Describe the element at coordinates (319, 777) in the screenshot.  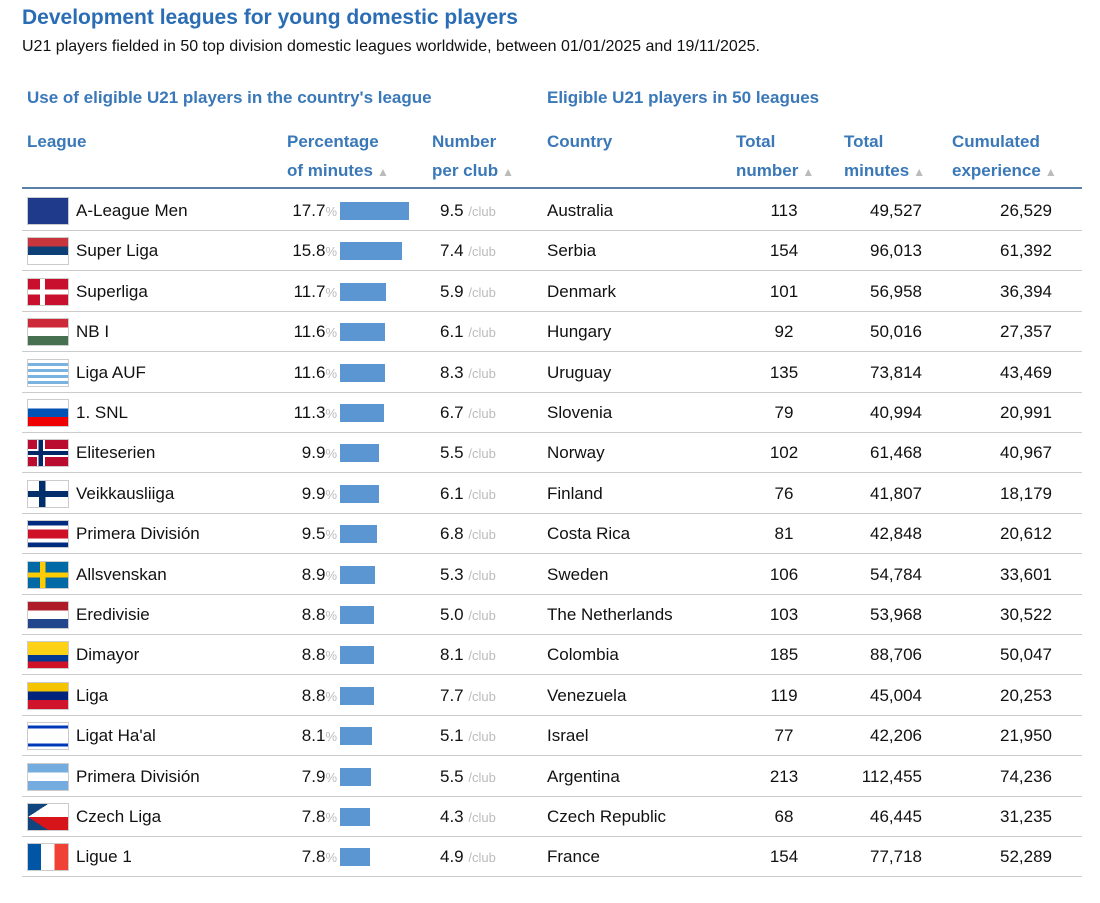
I see `percentage-value: 7.9%` at that location.